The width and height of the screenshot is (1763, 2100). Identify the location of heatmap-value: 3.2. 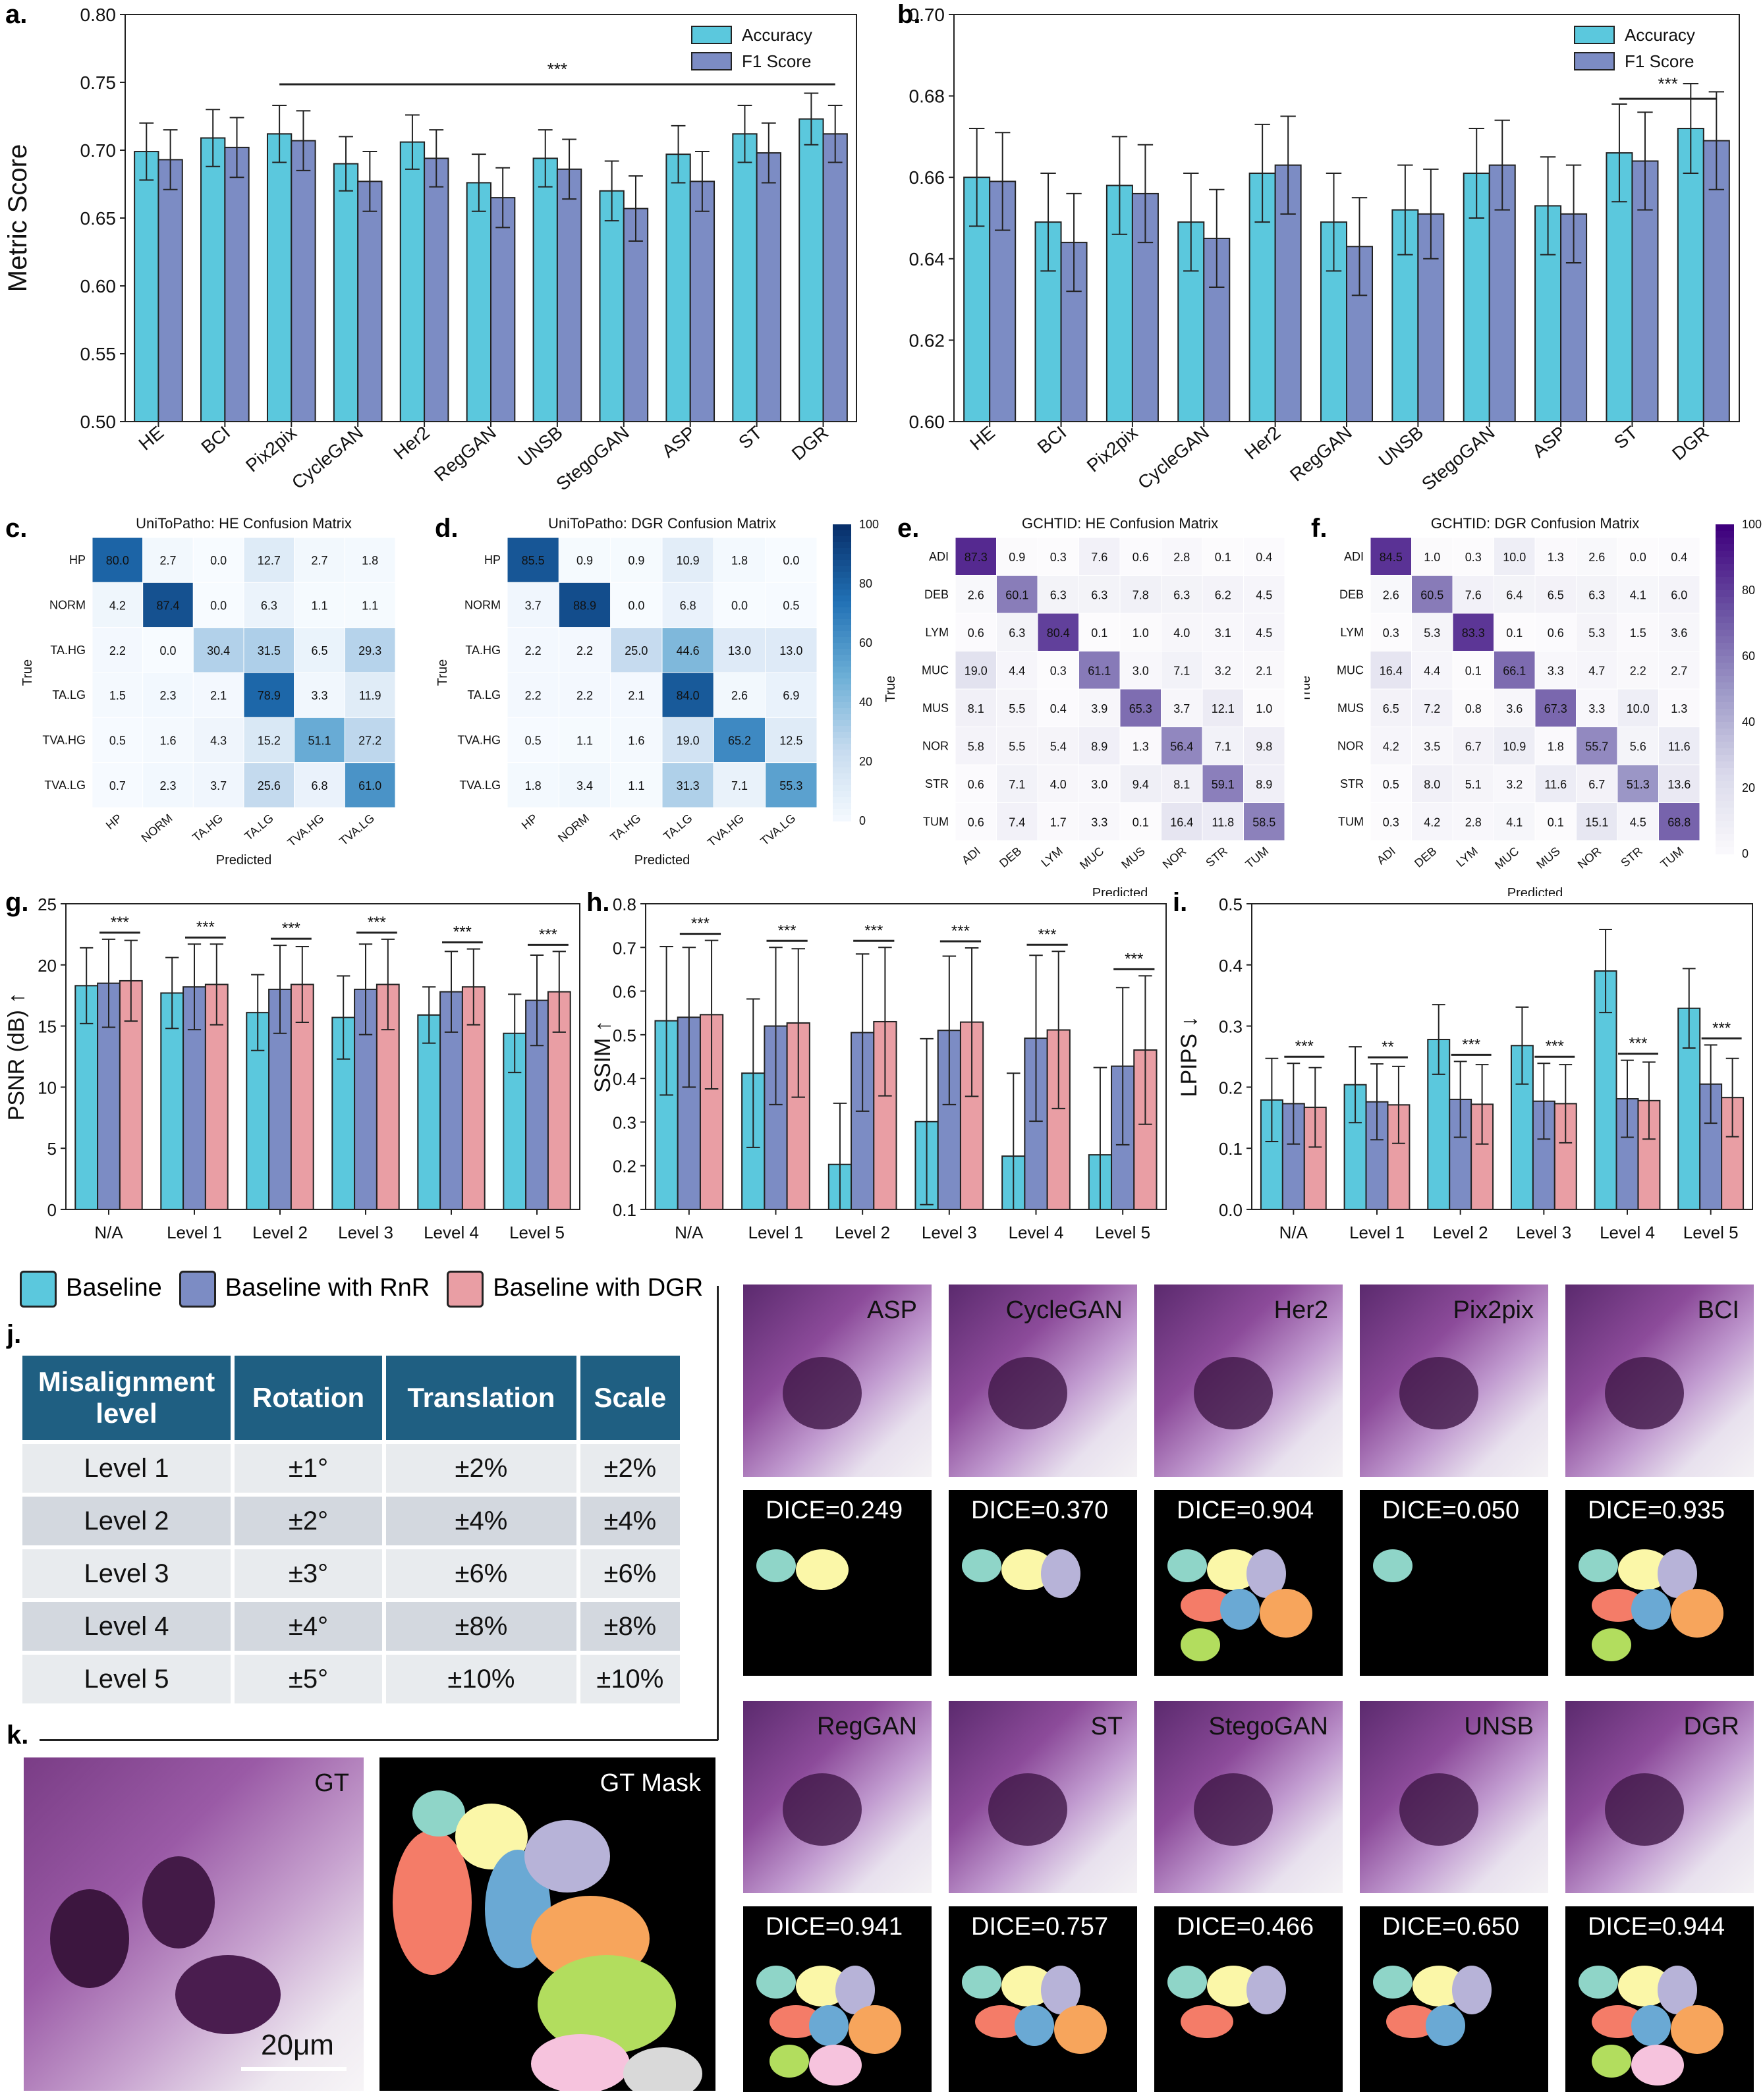
(1514, 784).